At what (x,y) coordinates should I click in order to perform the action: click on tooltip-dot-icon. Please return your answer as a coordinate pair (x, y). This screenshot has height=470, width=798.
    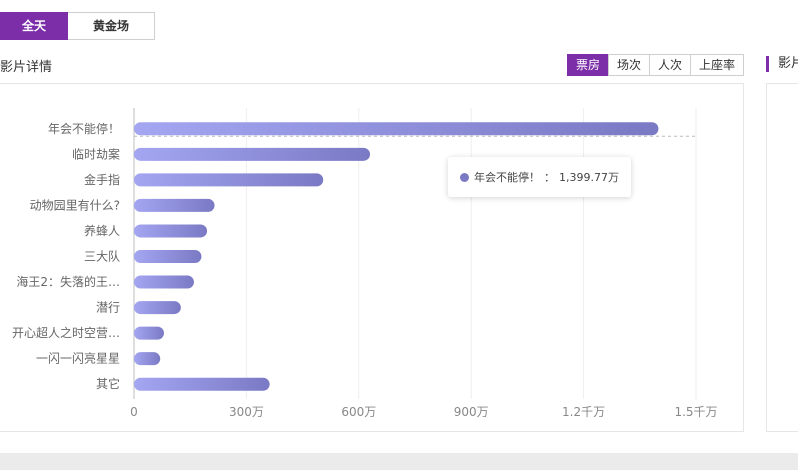
    Looking at the image, I should click on (464, 177).